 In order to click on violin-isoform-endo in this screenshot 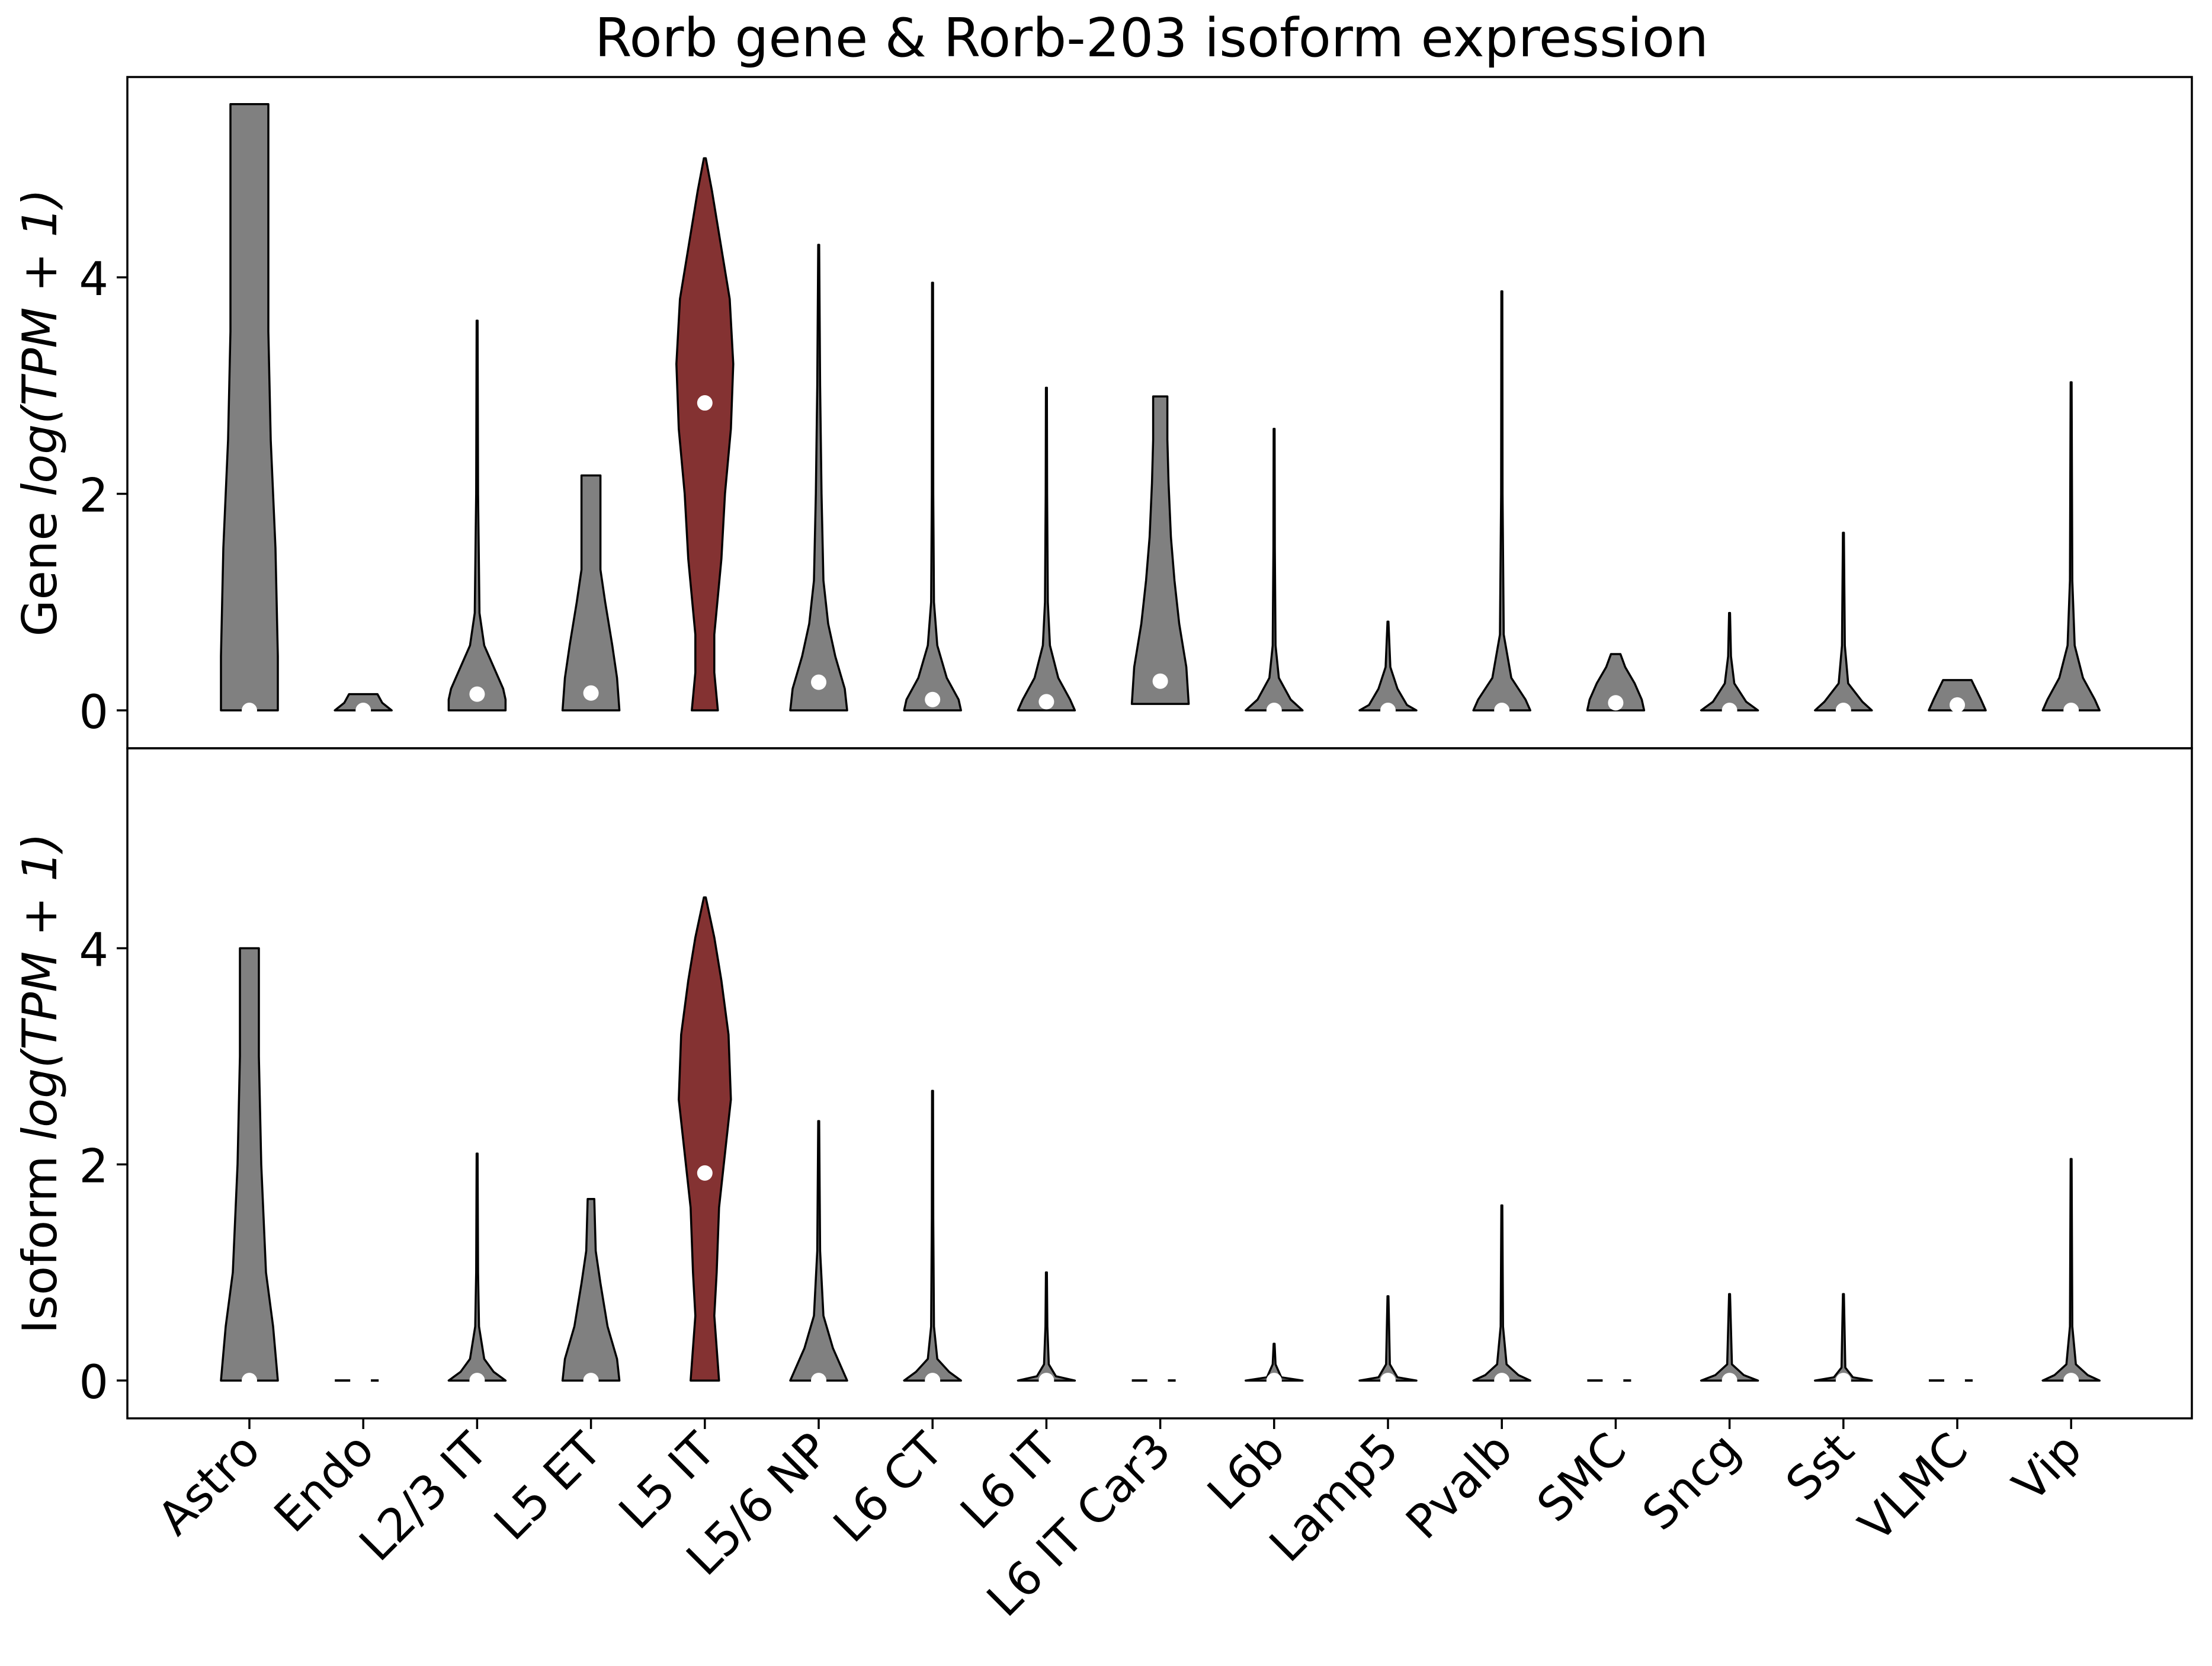, I will do `click(363, 1381)`.